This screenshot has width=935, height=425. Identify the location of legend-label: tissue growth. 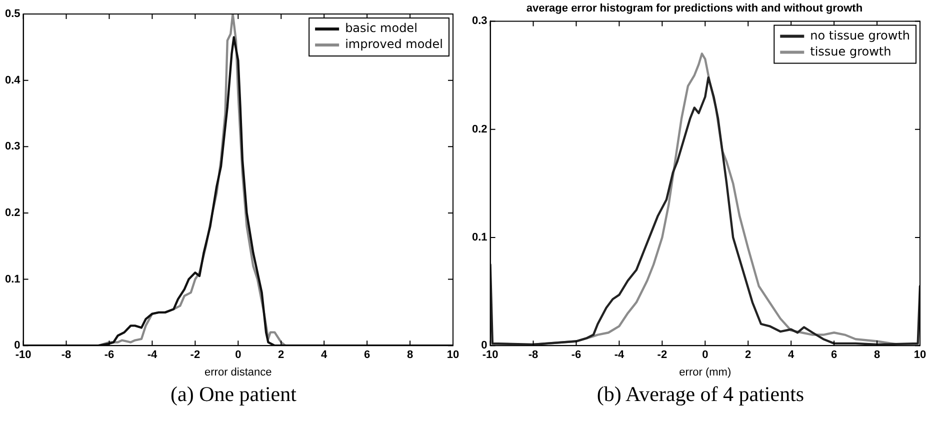
(851, 51).